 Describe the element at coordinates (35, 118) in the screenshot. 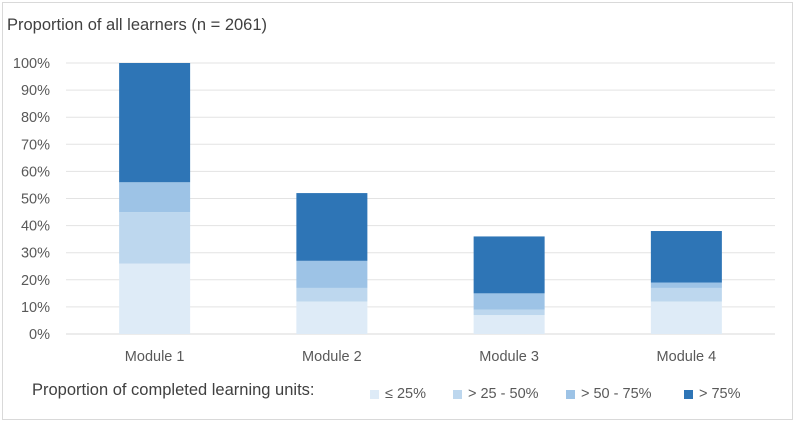

I see `y-tick-label: 80%` at that location.